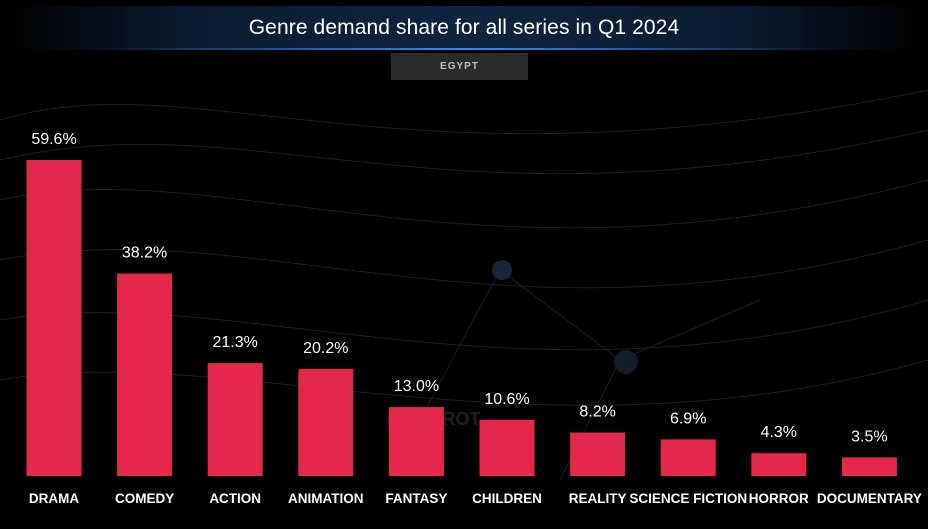 The image size is (928, 529). I want to click on category-label: COMEDY, so click(144, 498).